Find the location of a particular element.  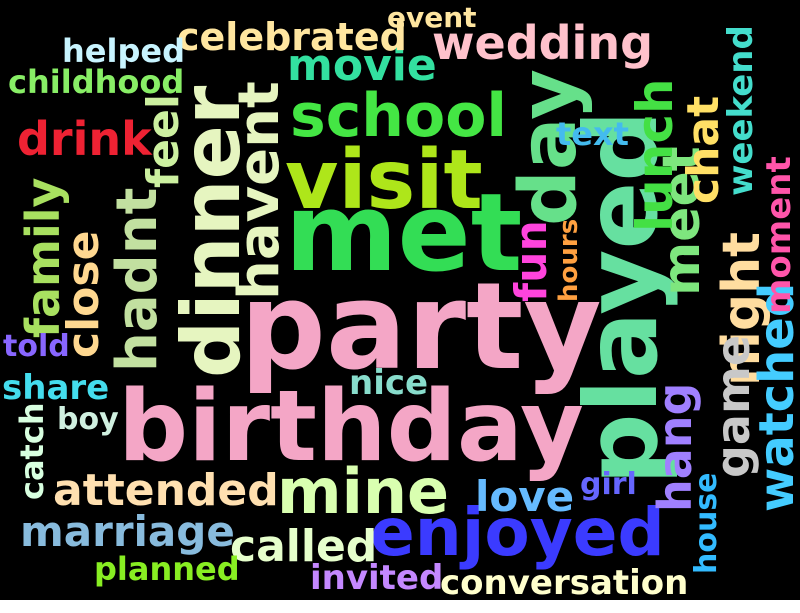

word-met: met is located at coordinates (404, 233).